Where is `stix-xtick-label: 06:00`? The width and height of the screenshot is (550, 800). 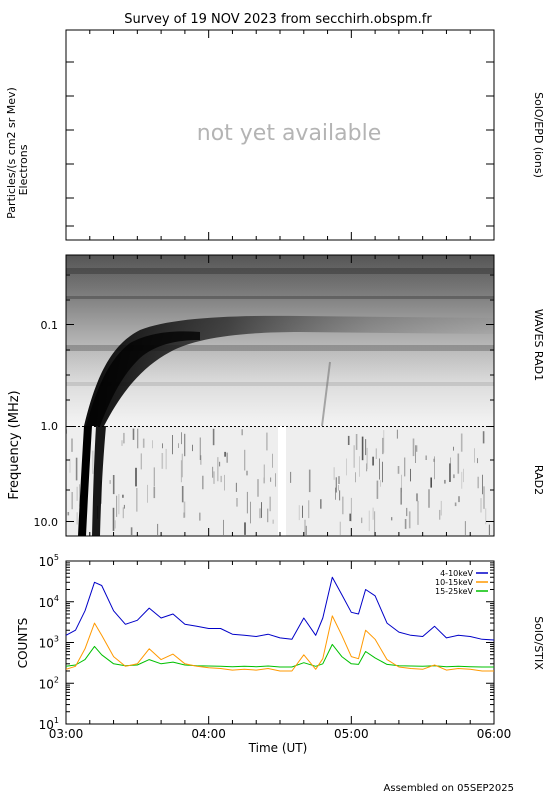
stix-xtick-label: 06:00 is located at coordinates (494, 734).